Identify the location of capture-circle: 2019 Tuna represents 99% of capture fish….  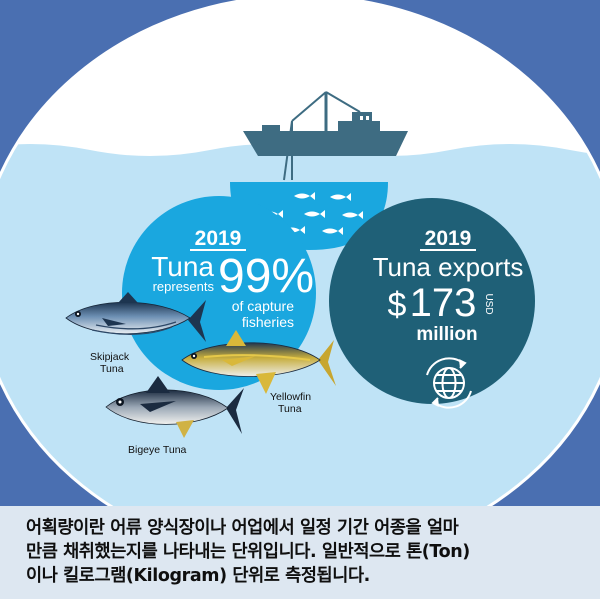
(219, 293).